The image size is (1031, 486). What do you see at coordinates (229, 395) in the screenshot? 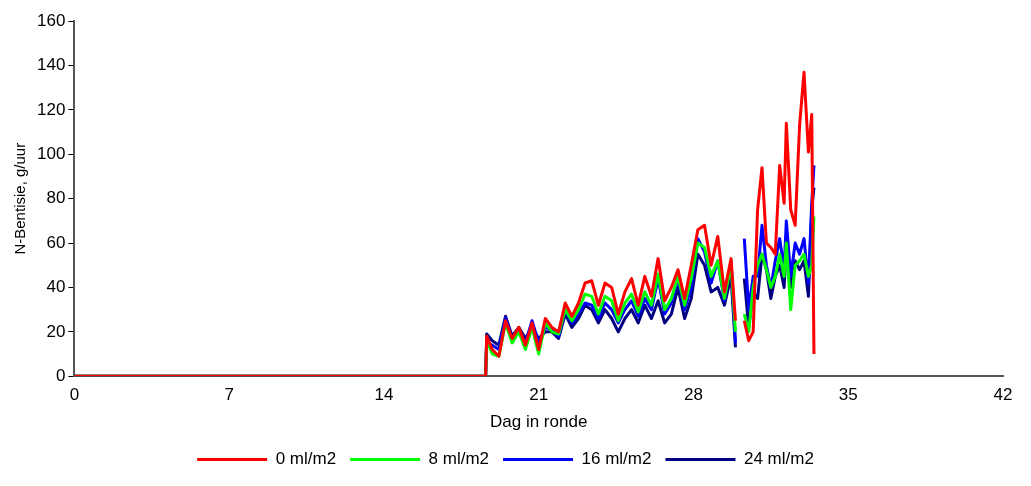
I see `x-tick-label: 7` at bounding box center [229, 395].